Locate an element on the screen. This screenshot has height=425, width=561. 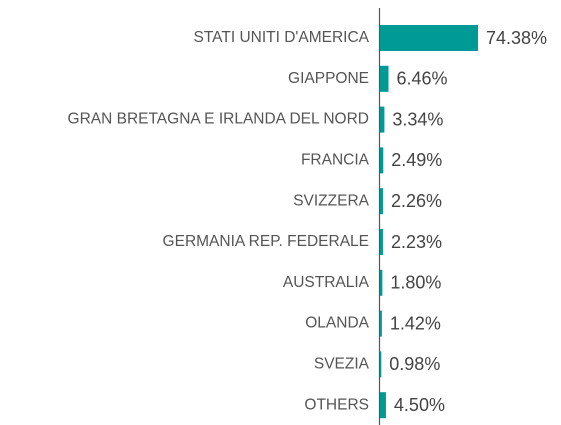
value-label: 0.98% is located at coordinates (414, 364).